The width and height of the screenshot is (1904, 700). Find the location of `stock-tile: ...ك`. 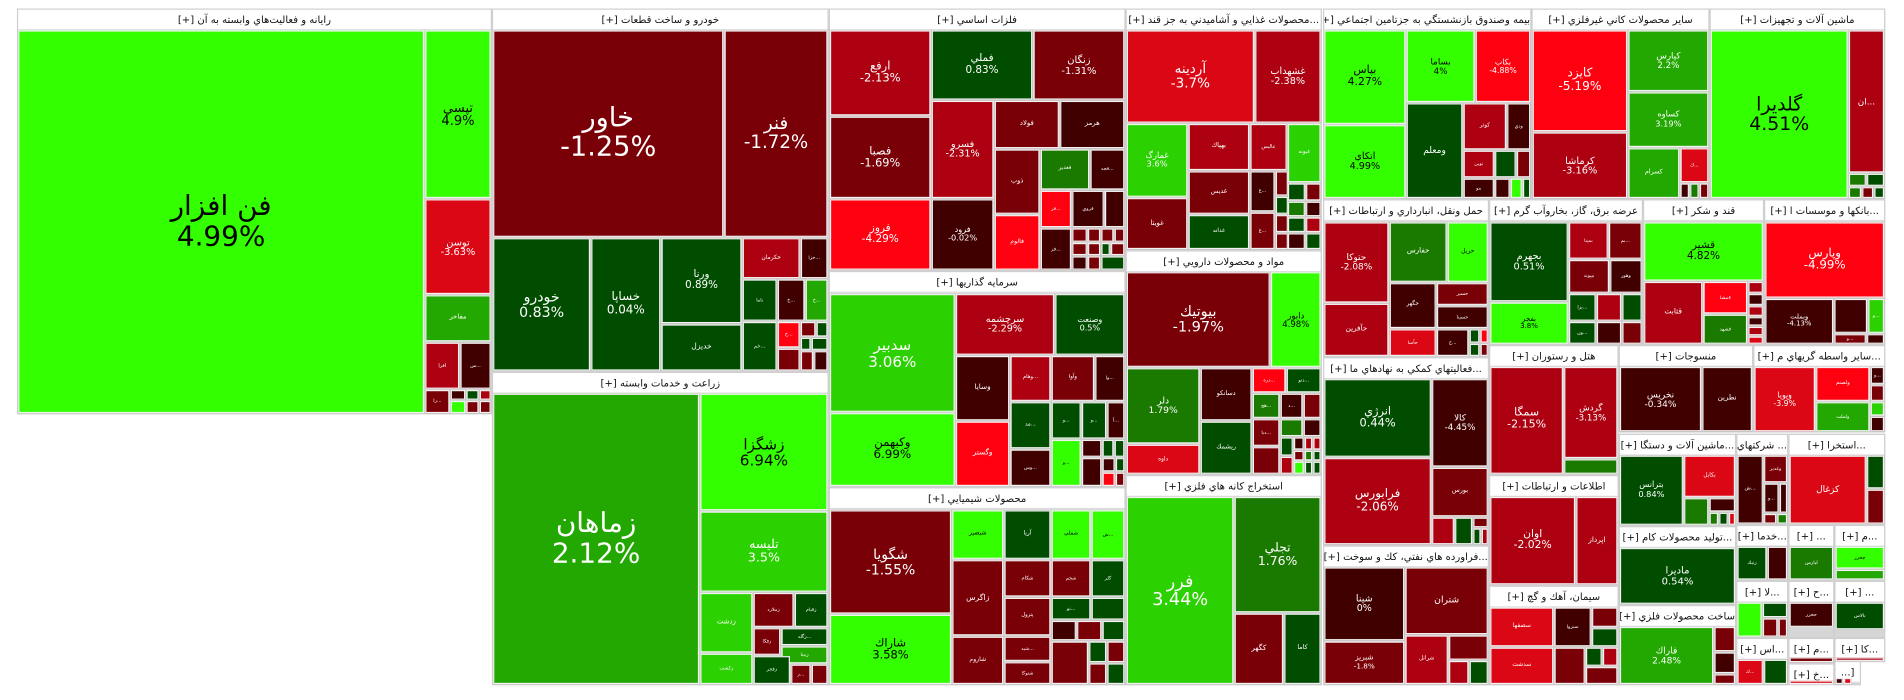

stock-tile: ...ك is located at coordinates (1750, 672).